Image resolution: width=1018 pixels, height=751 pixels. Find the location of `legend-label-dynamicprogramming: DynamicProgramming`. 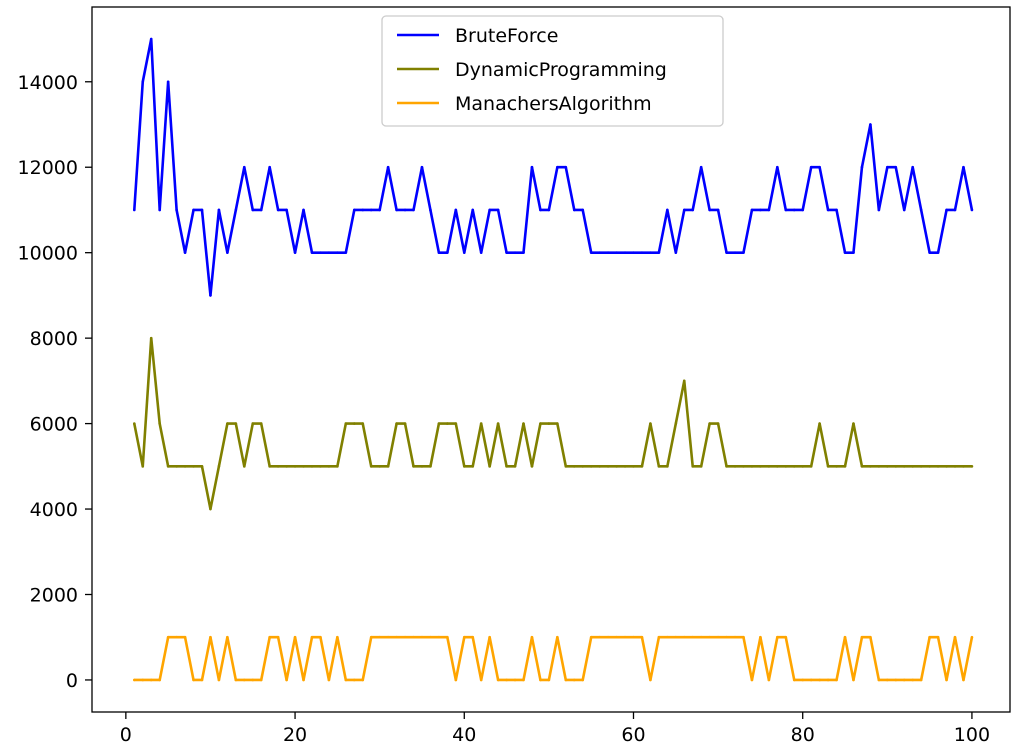

legend-label-dynamicprogramming: DynamicProgramming is located at coordinates (561, 70).